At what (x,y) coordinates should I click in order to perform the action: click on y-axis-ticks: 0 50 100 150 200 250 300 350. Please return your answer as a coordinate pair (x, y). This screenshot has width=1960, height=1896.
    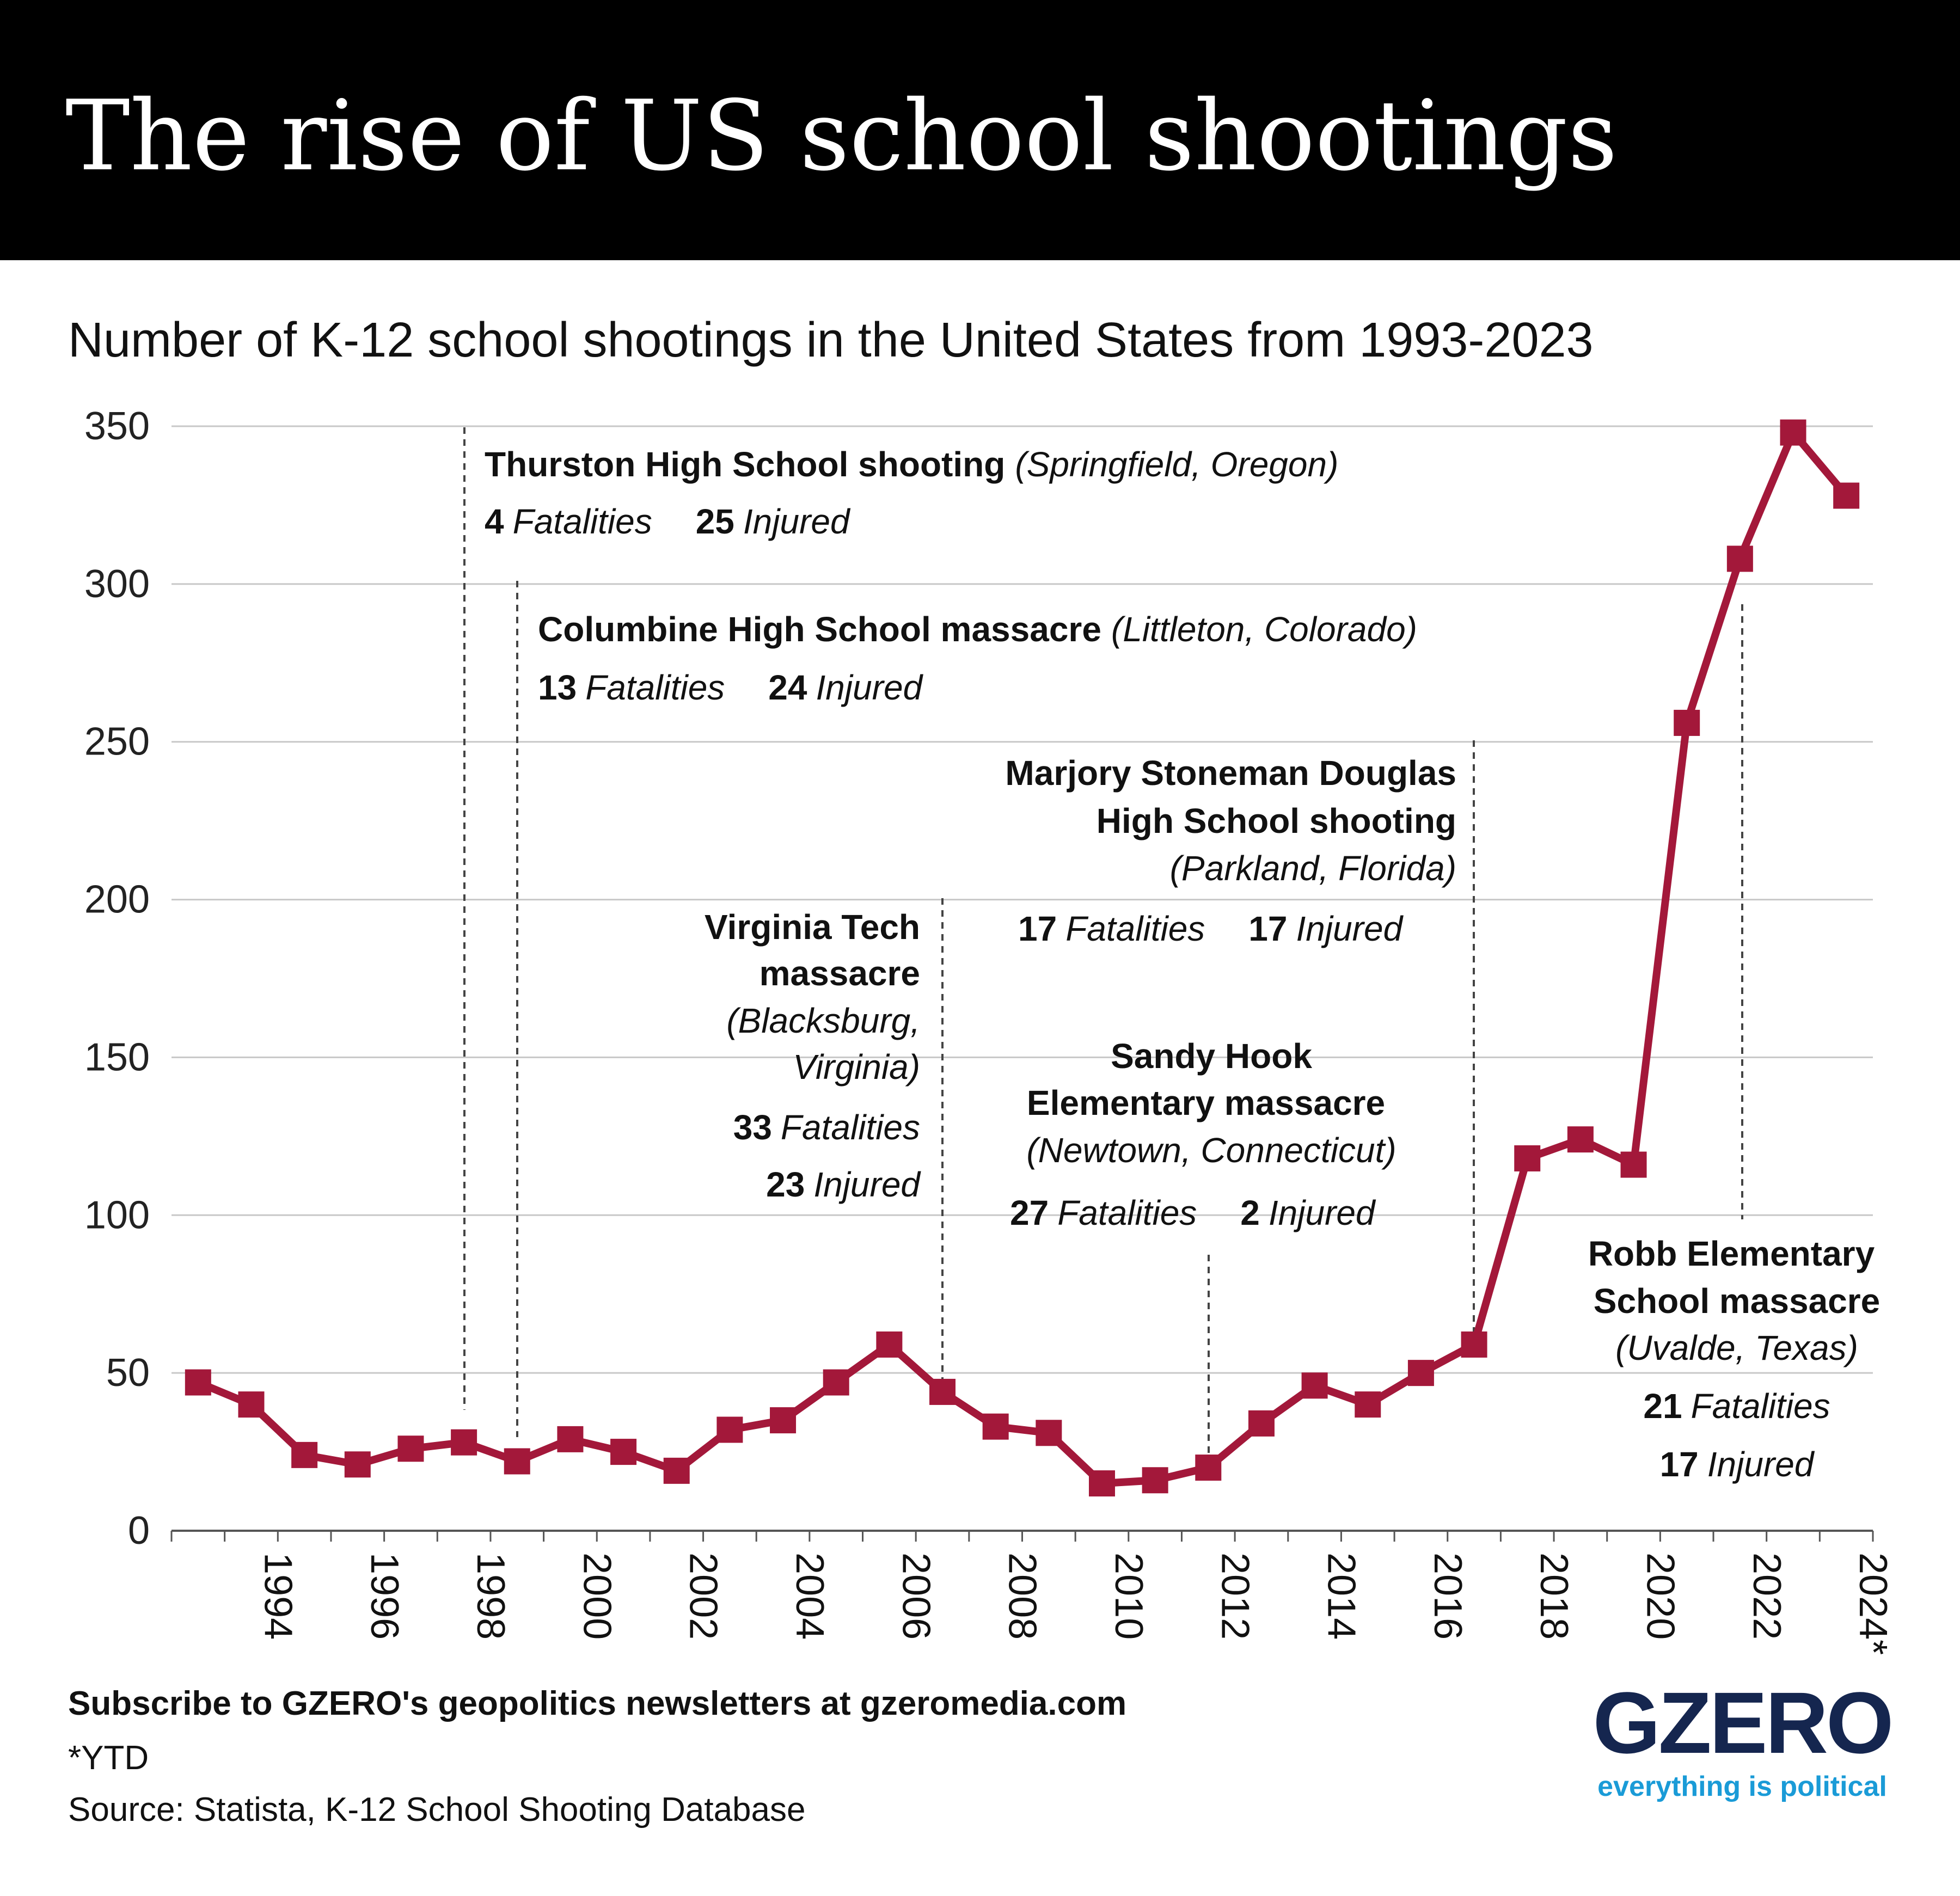
    Looking at the image, I should click on (117, 978).